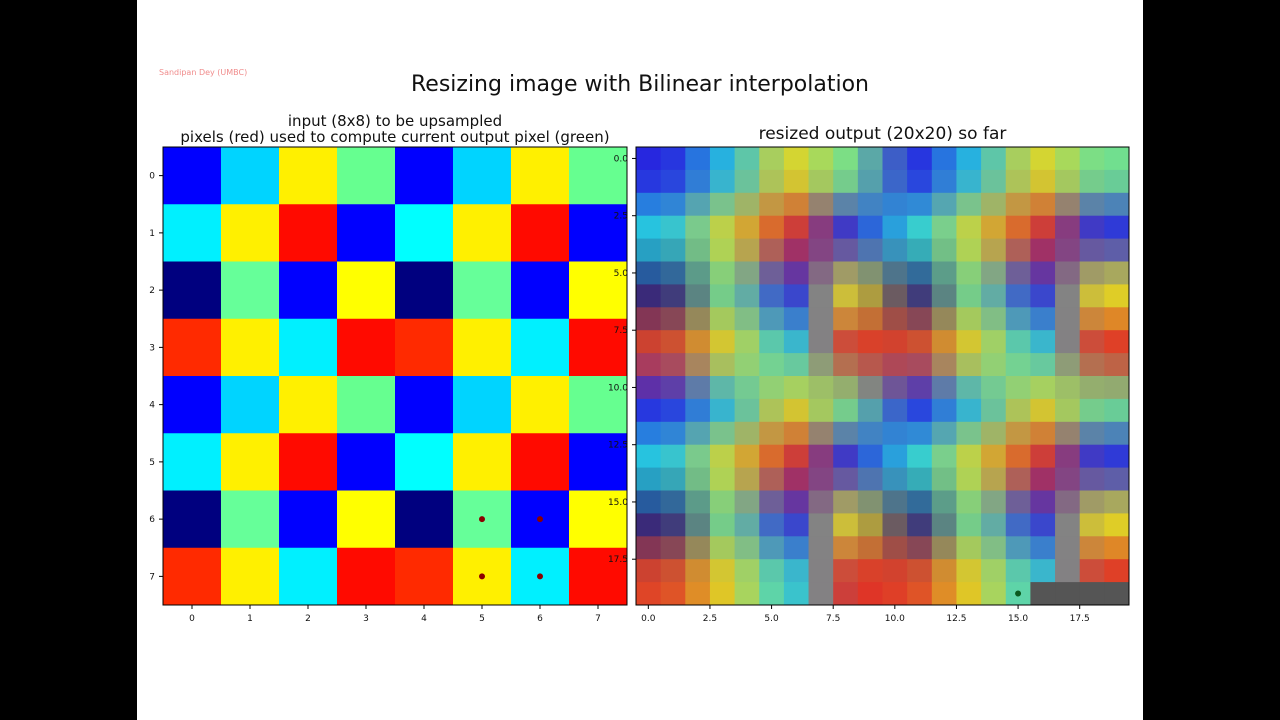  I want to click on x-tick-label: 3, so click(366, 619).